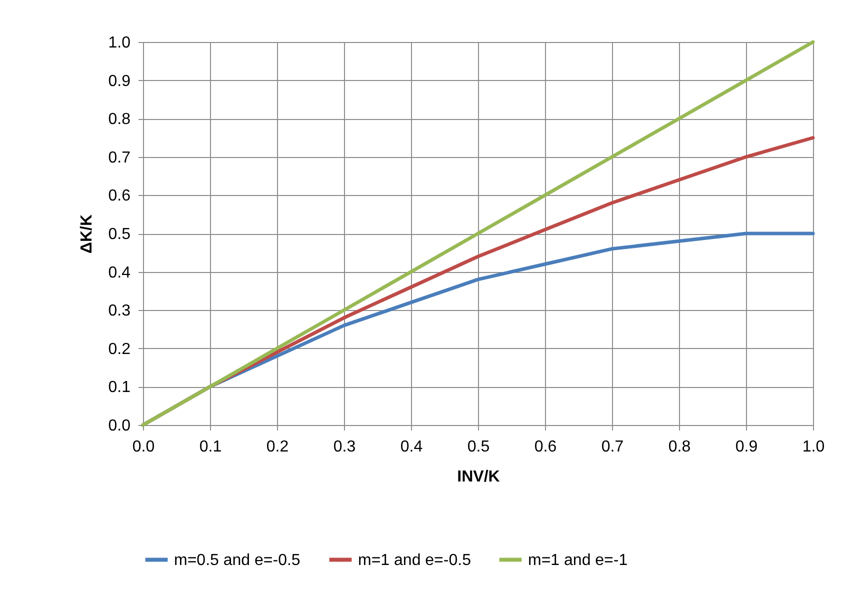 Image resolution: width=846 pixels, height=604 pixels. Describe the element at coordinates (415, 560) in the screenshot. I see `legend-label: m=1 and e=-0.5` at that location.